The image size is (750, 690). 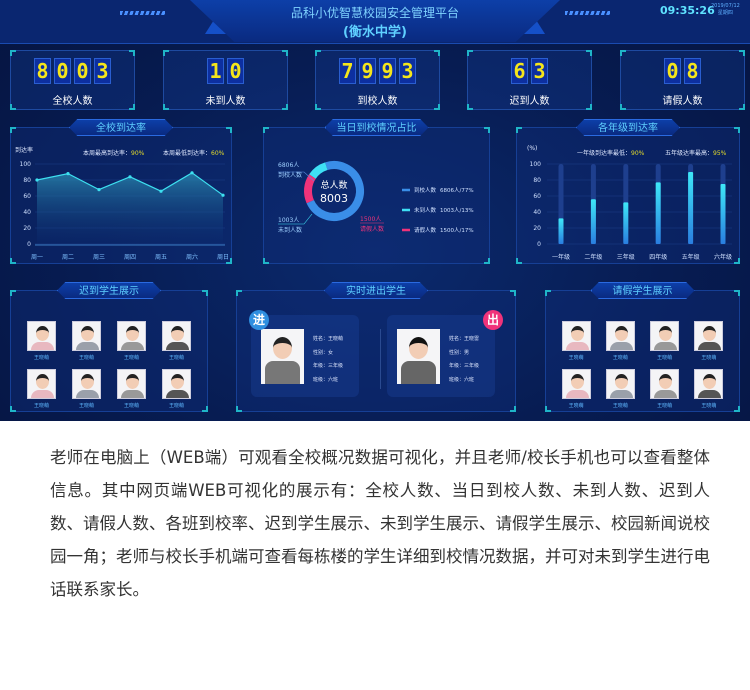 I want to click on callout-line, so click(x=295, y=219).